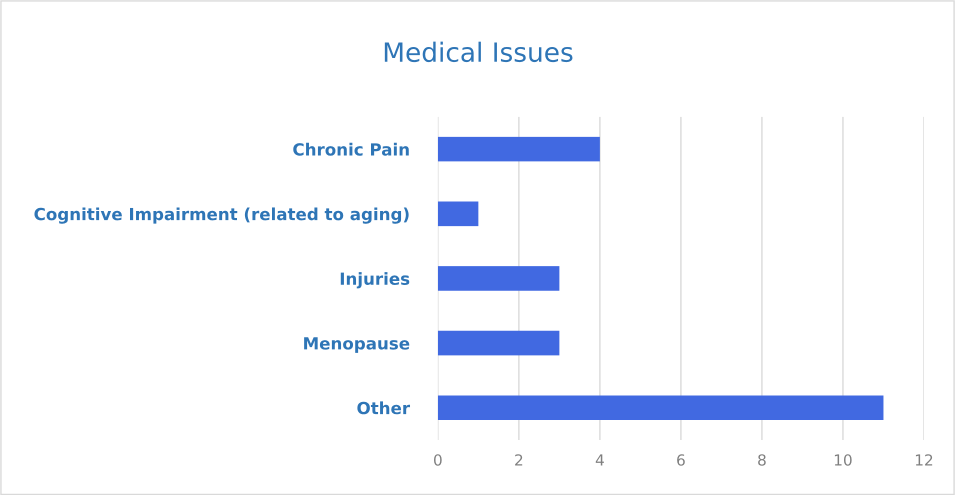 This screenshot has width=956, height=495. Describe the element at coordinates (383, 407) in the screenshot. I see `y-tick-label: Other` at that location.